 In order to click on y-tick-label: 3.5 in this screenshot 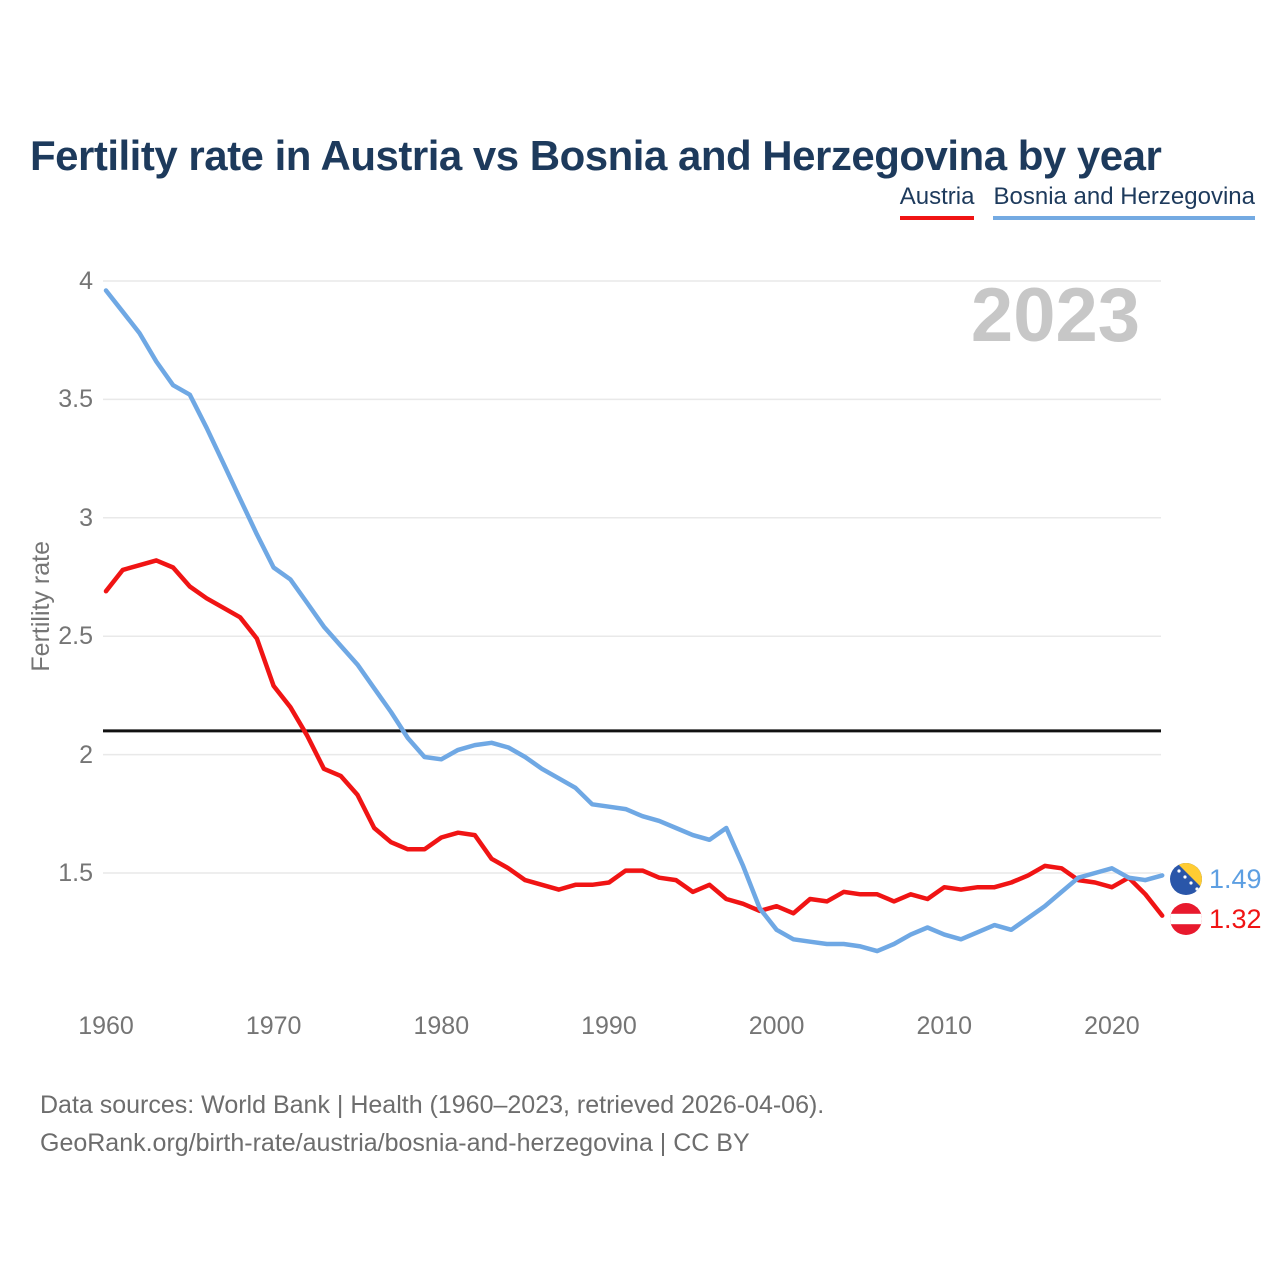, I will do `click(75, 399)`.